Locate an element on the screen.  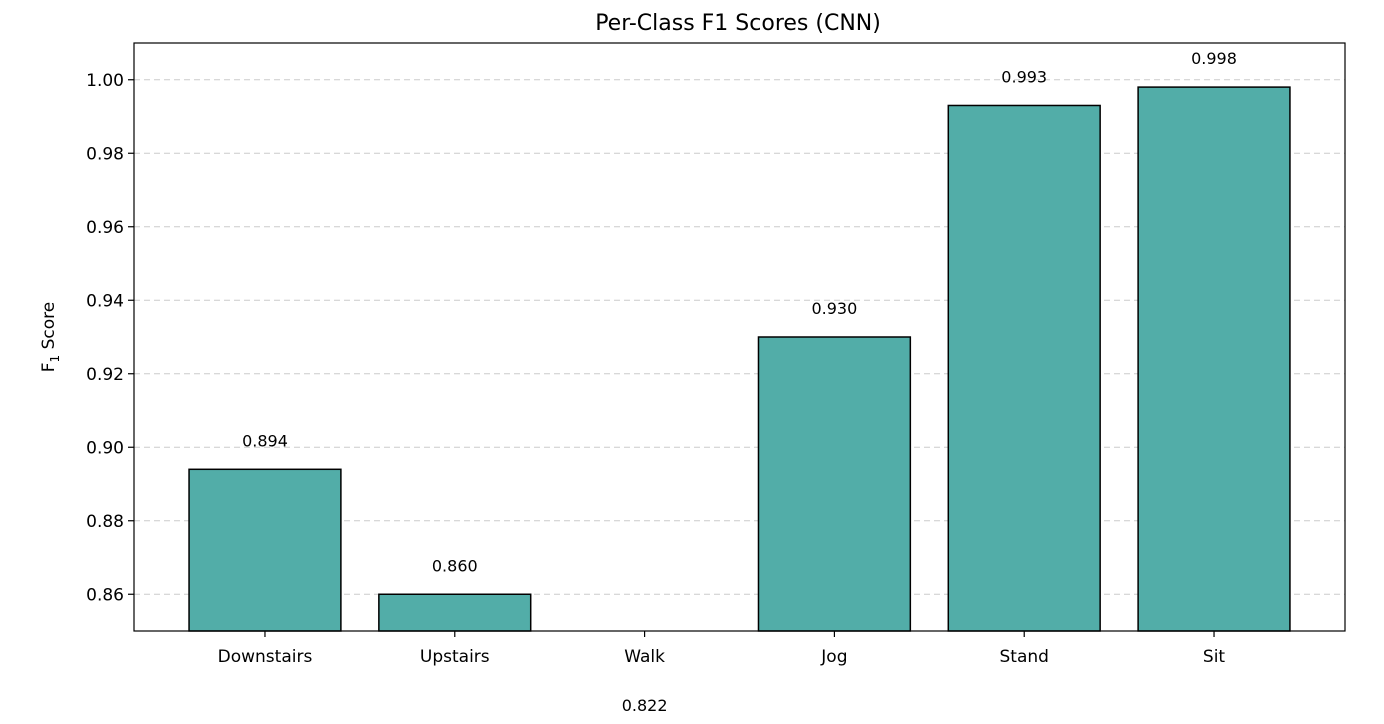
x-ticks: Downstairs Upstairs Walk Jog Stand Sit is located at coordinates (722, 649).